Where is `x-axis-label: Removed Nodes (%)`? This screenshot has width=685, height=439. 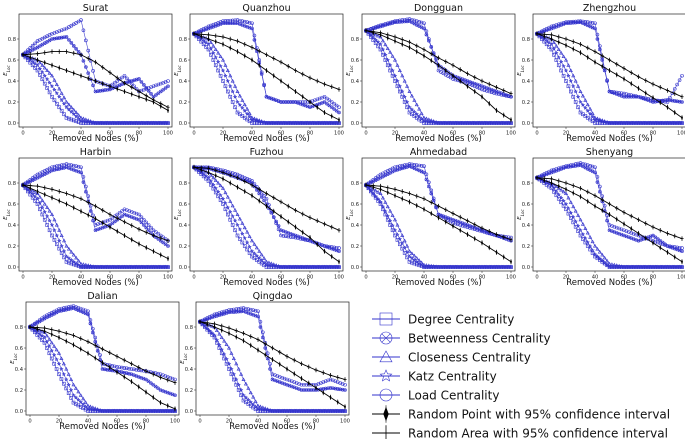
x-axis-label: Removed Nodes (%) is located at coordinates (609, 283).